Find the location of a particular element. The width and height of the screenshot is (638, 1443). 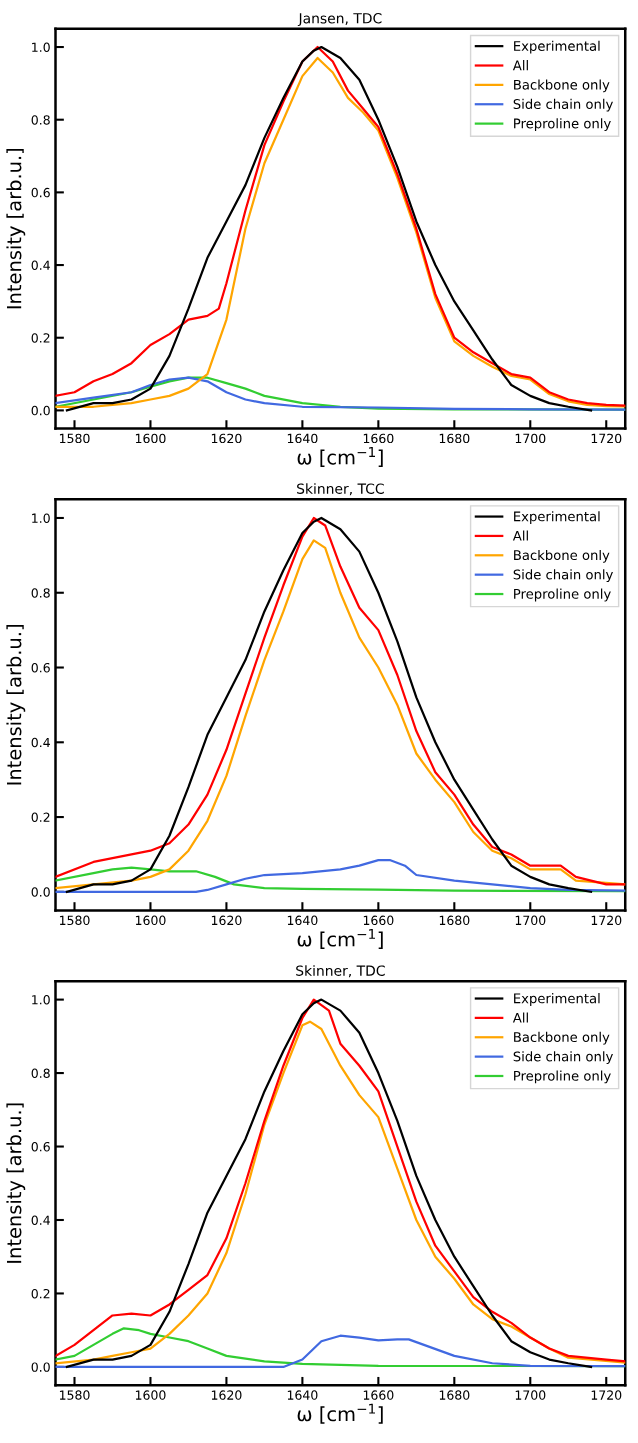

chart-title: Skinner, TCC is located at coordinates (340, 489).